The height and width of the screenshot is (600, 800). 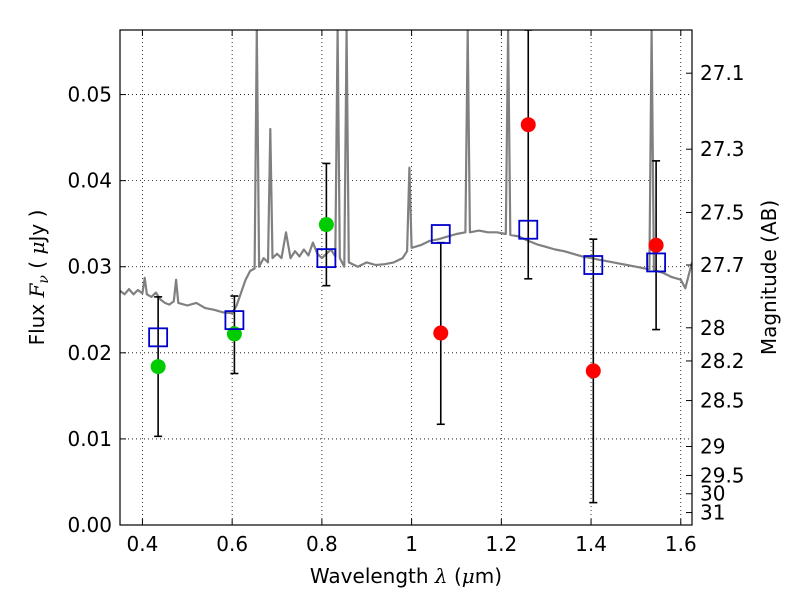 What do you see at coordinates (501, 544) in the screenshot?
I see `x-tick-label: 1.2` at bounding box center [501, 544].